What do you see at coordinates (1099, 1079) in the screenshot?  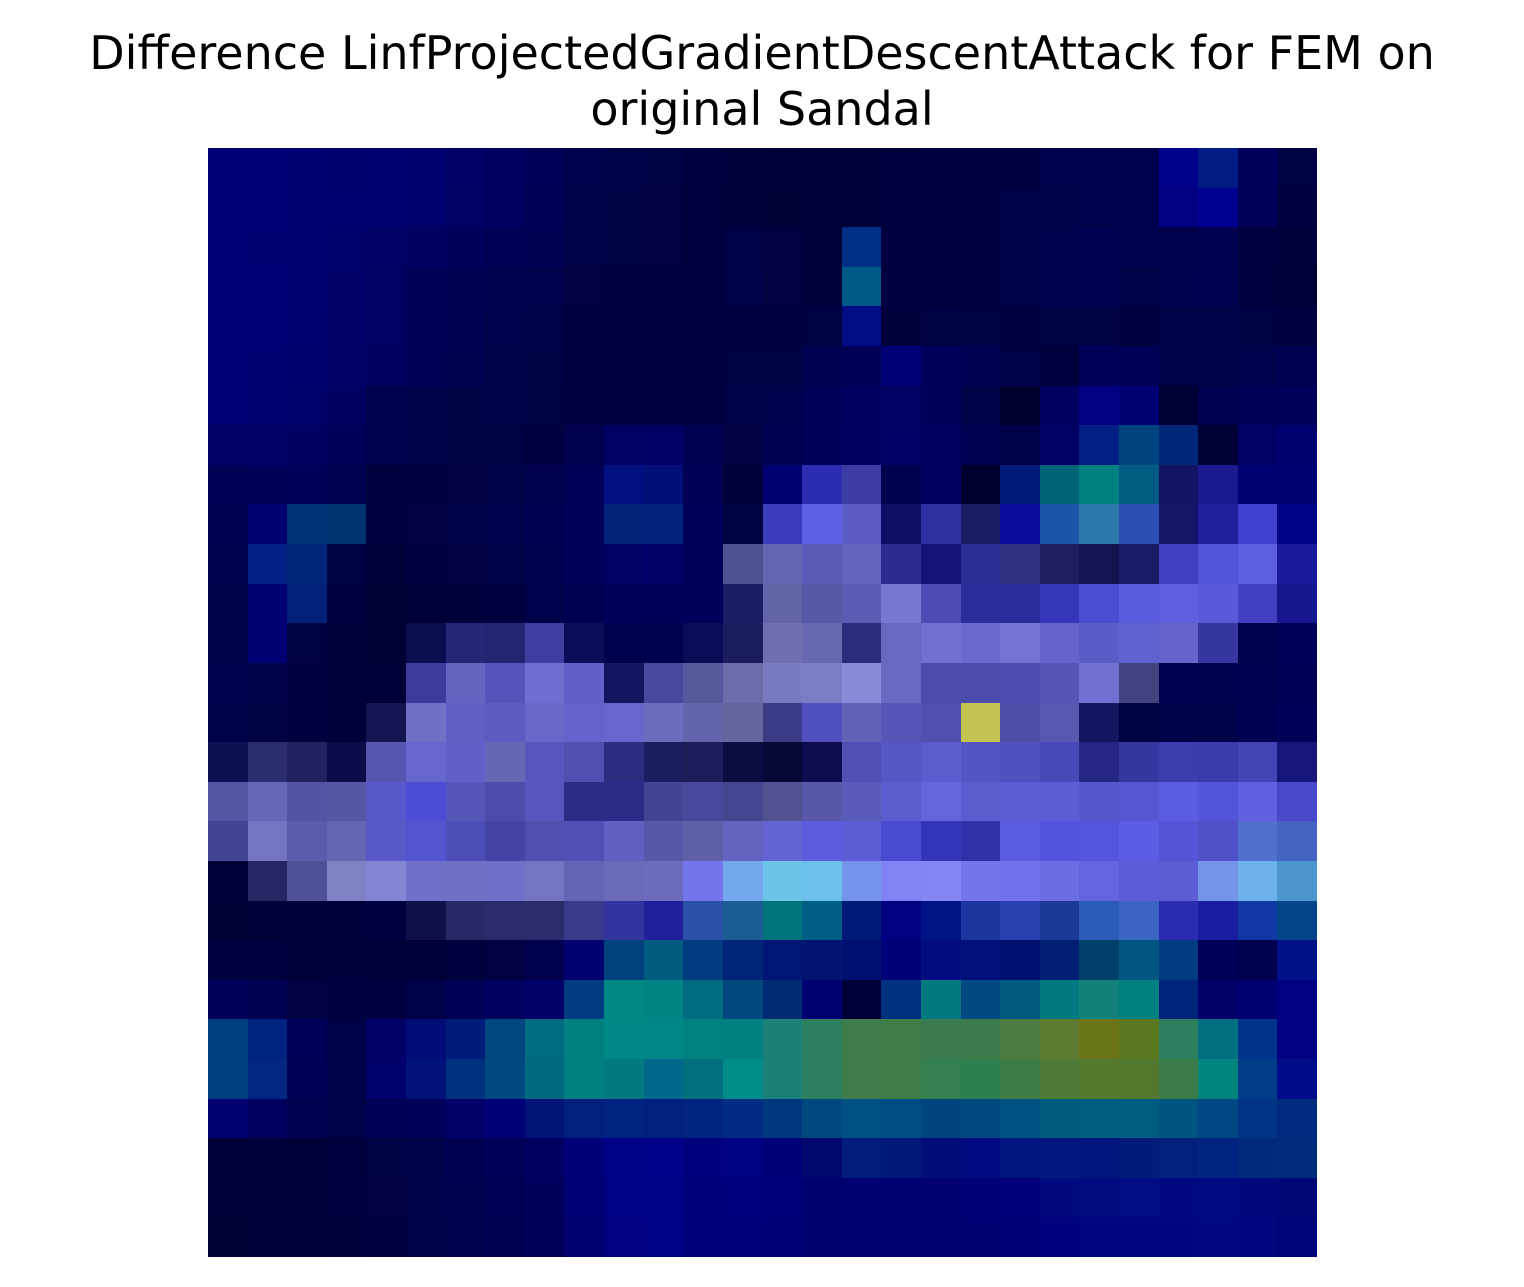 I see `heatmap-cell-r23-c22` at bounding box center [1099, 1079].